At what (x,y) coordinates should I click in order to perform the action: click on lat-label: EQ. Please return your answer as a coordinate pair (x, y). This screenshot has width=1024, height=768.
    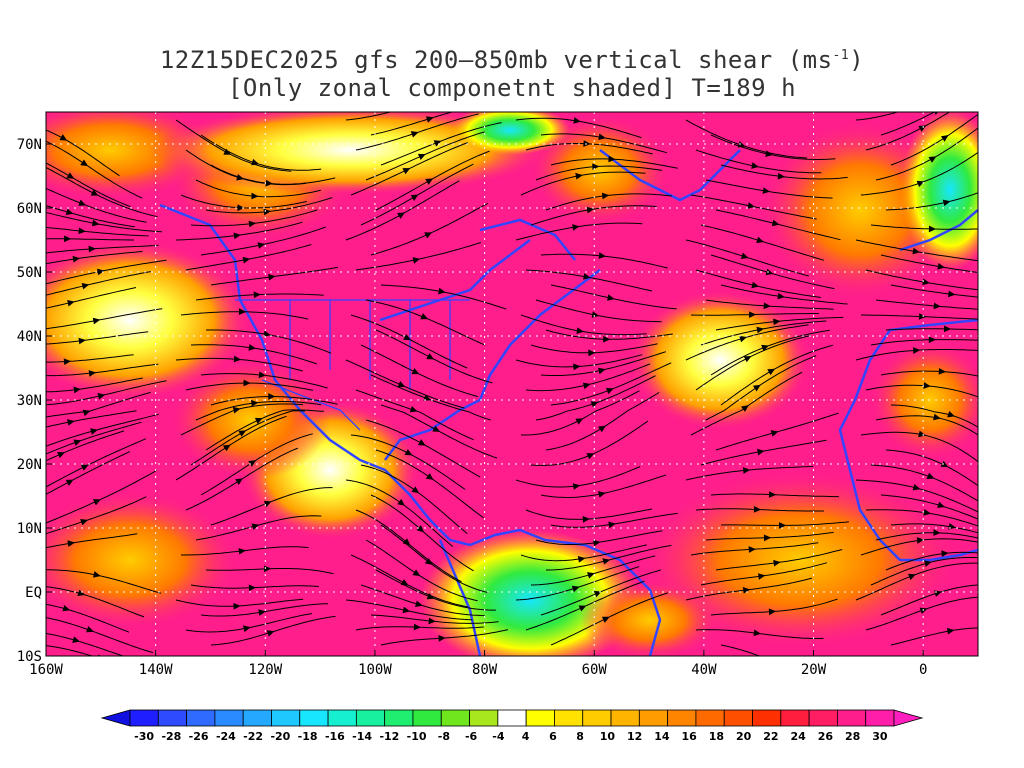
    Looking at the image, I should click on (33, 593).